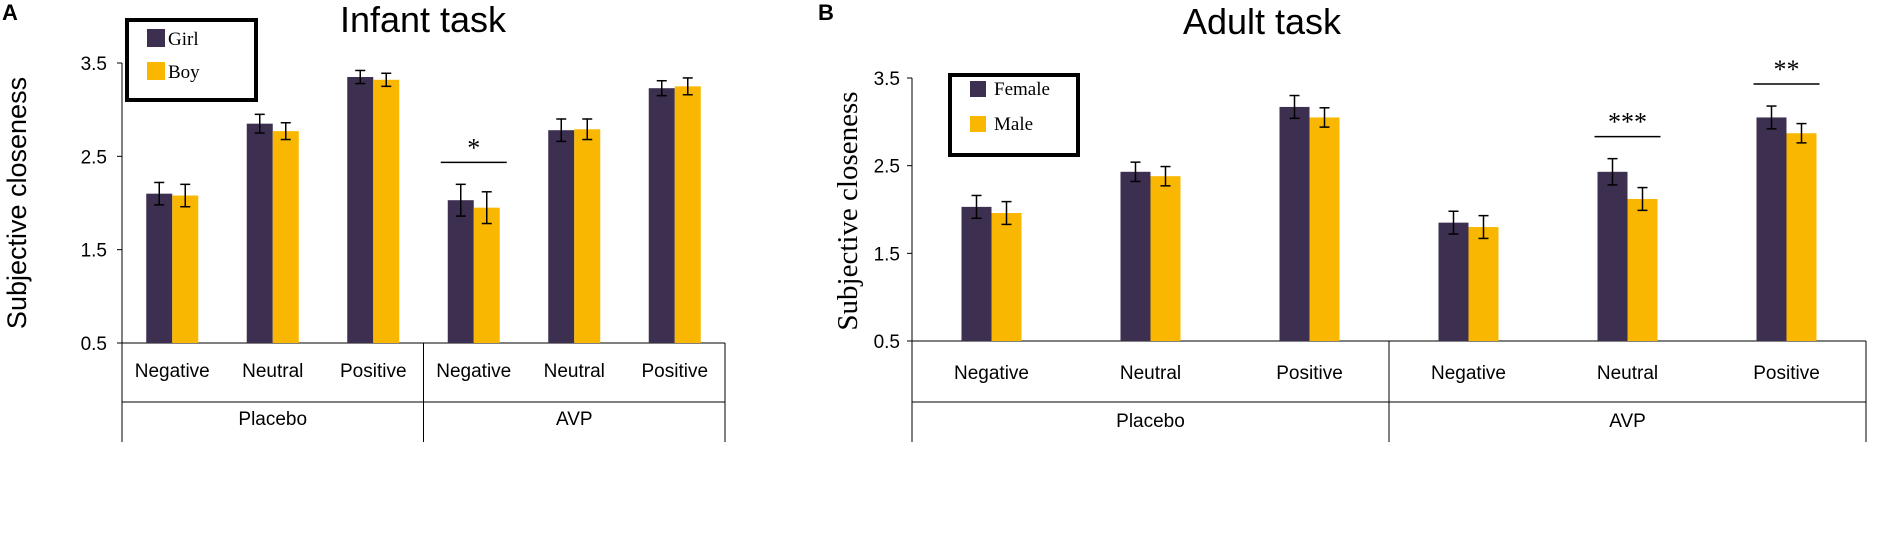  Describe the element at coordinates (183, 39) in the screenshot. I see `legend-label-a-girl: Girl` at that location.